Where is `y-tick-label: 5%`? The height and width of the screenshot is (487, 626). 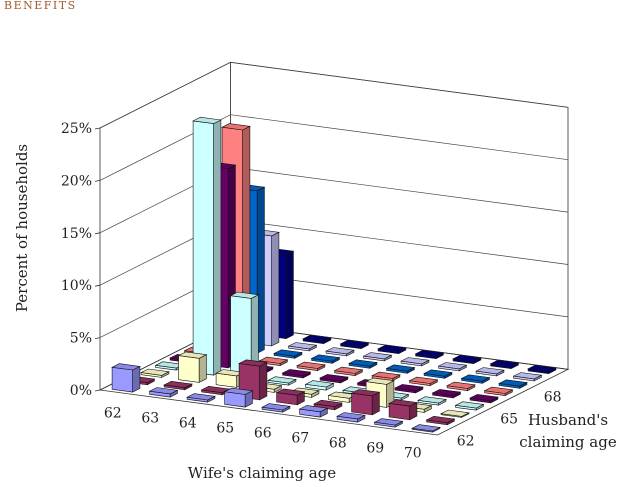
y-tick-label: 5% is located at coordinates (81, 339).